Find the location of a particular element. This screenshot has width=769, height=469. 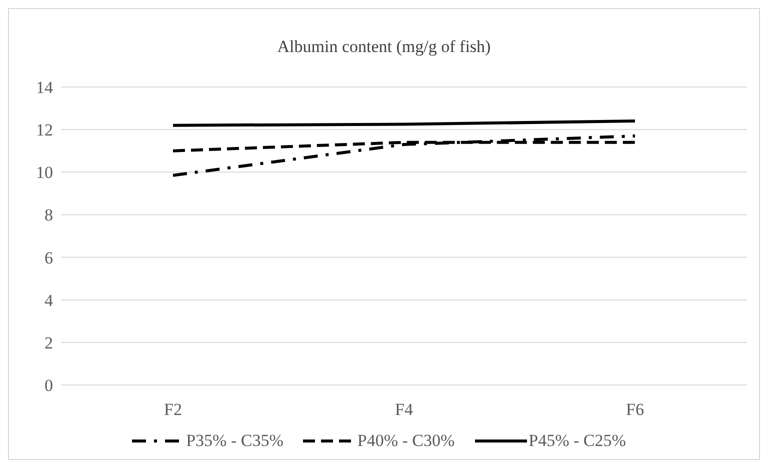

y-tick-label: 6 is located at coordinates (48, 258).